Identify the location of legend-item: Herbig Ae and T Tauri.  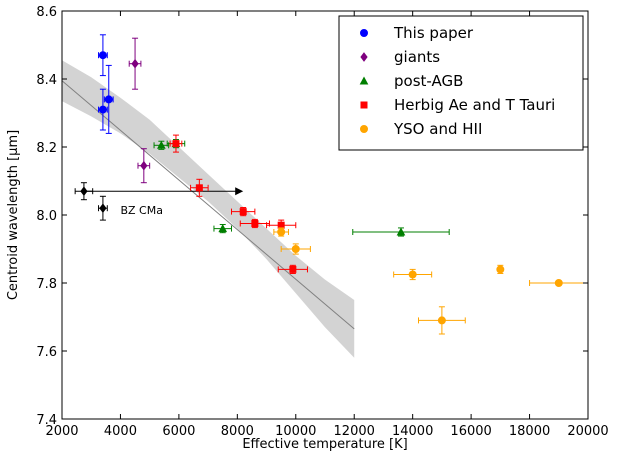
(457, 105).